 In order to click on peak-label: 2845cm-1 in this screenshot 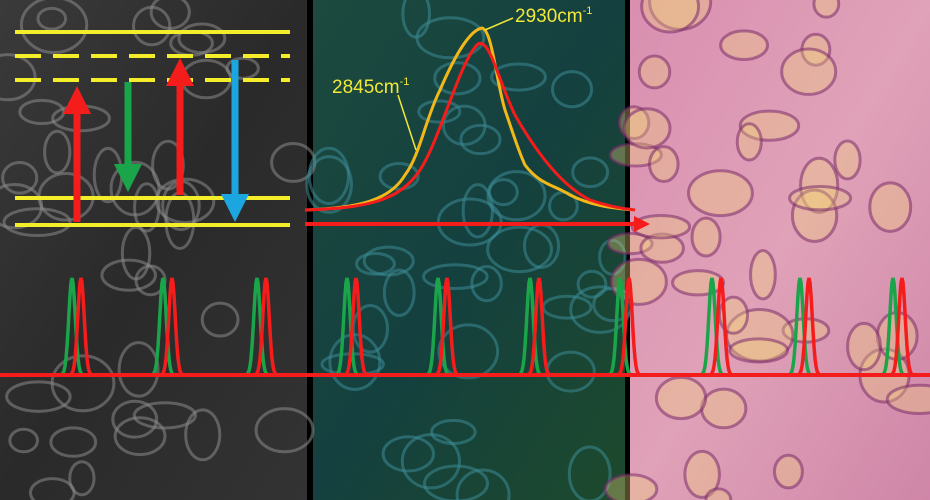, I will do `click(370, 87)`.